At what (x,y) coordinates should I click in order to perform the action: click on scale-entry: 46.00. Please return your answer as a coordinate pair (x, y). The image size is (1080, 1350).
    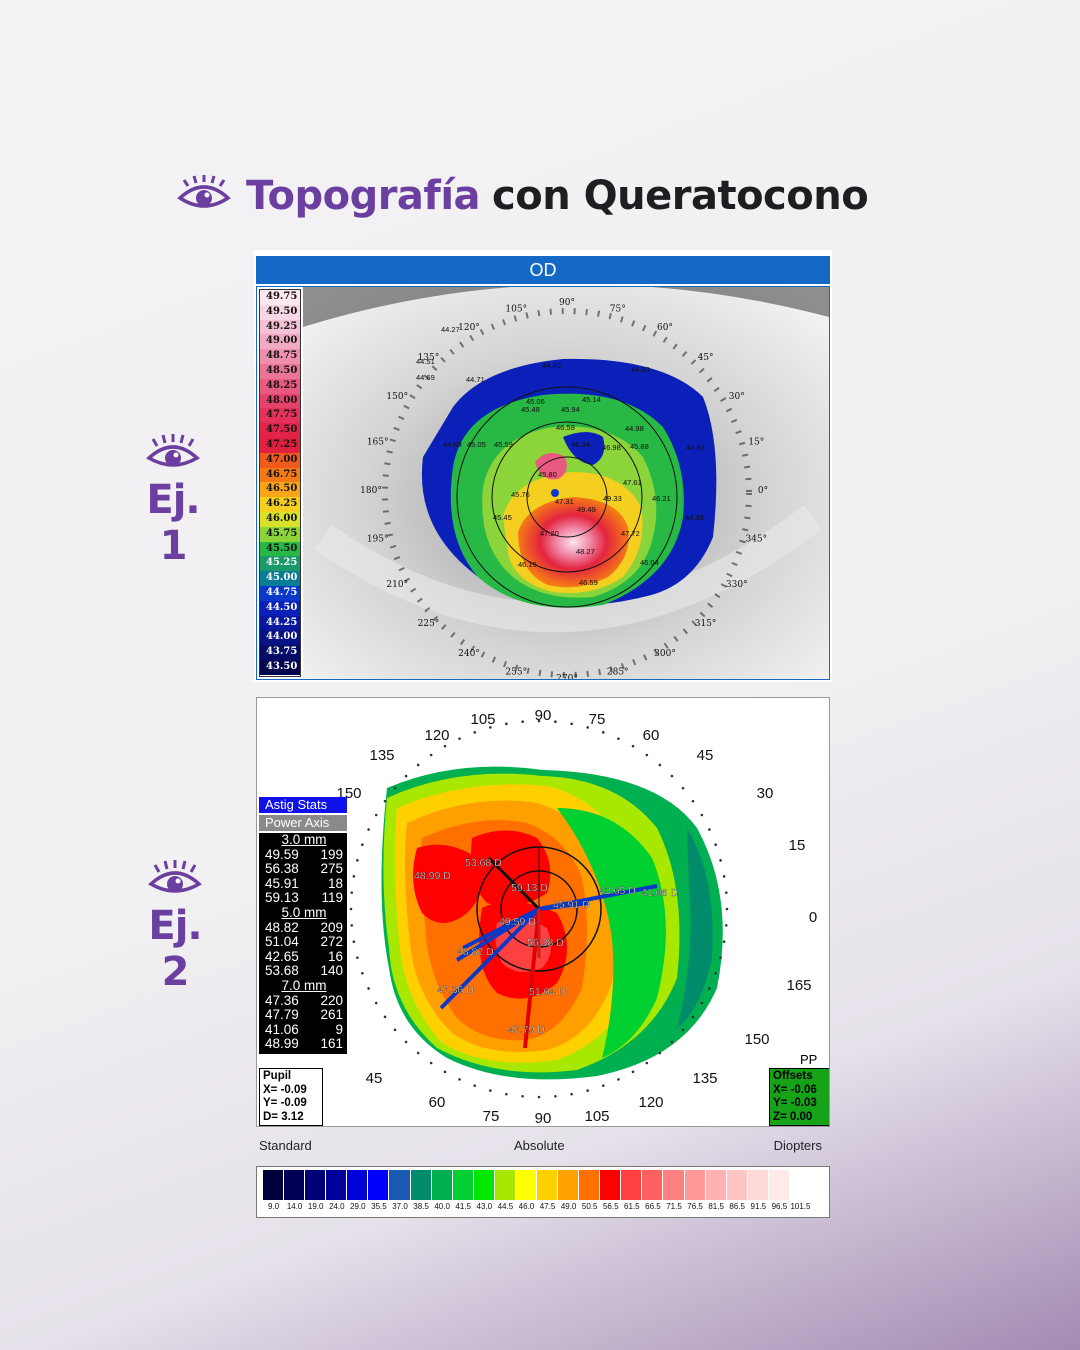
    Looking at the image, I should click on (280, 519).